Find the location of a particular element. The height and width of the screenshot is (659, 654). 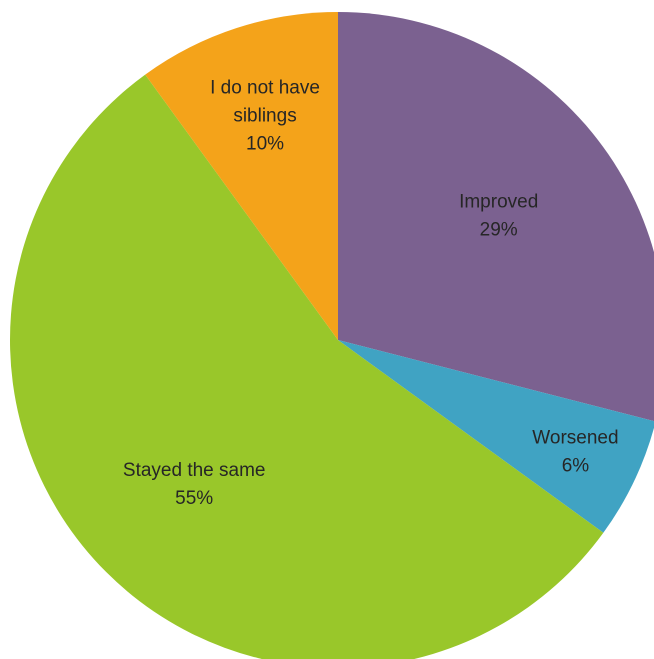

slice-percent-label: 29% is located at coordinates (499, 229).